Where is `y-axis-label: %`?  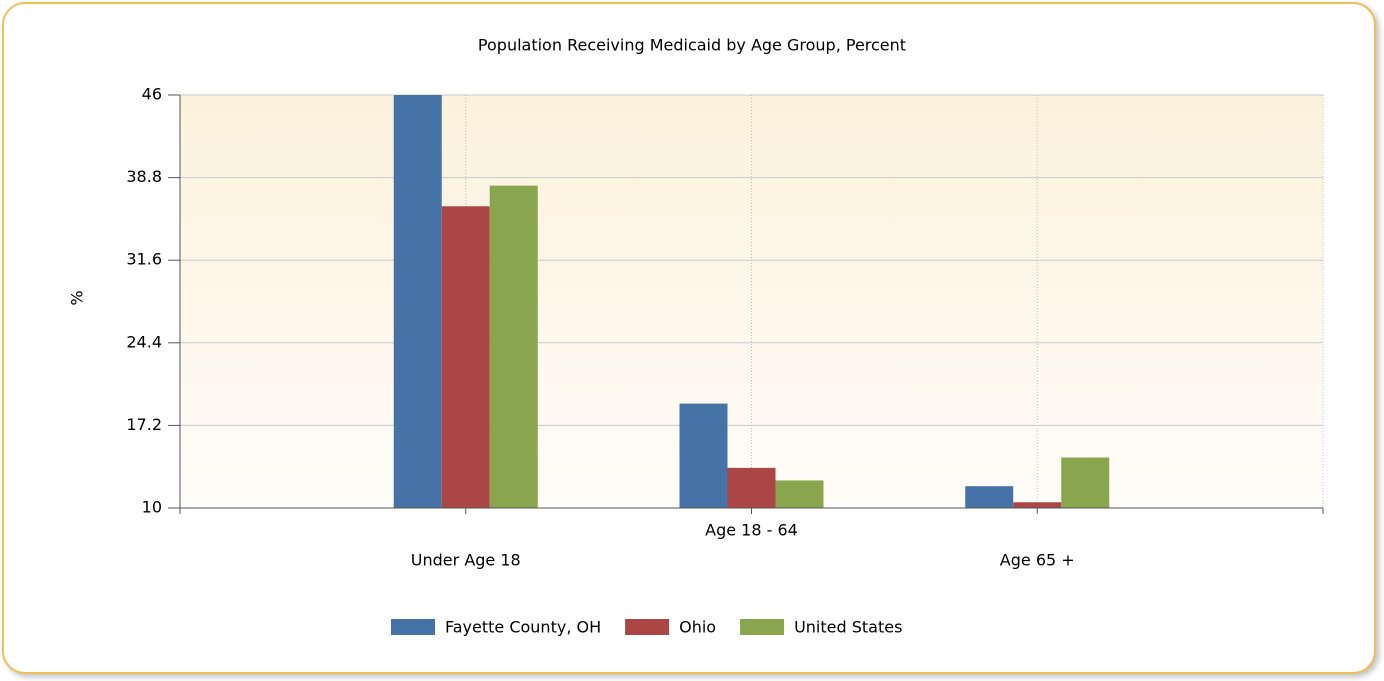
y-axis-label: % is located at coordinates (77, 297).